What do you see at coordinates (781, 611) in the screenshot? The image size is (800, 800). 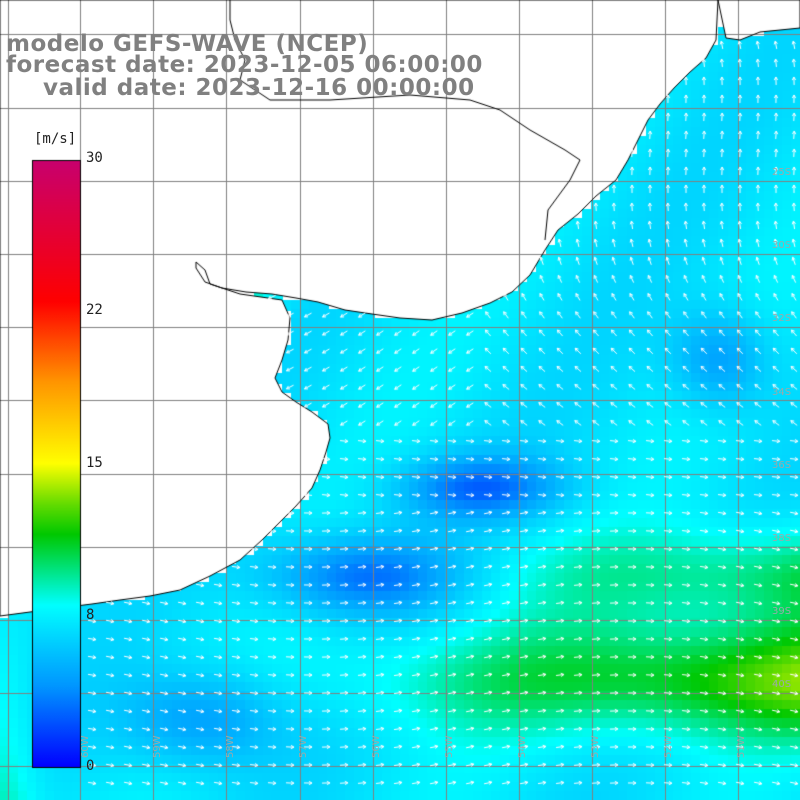 I see `latitude-tick-label: 39S` at bounding box center [781, 611].